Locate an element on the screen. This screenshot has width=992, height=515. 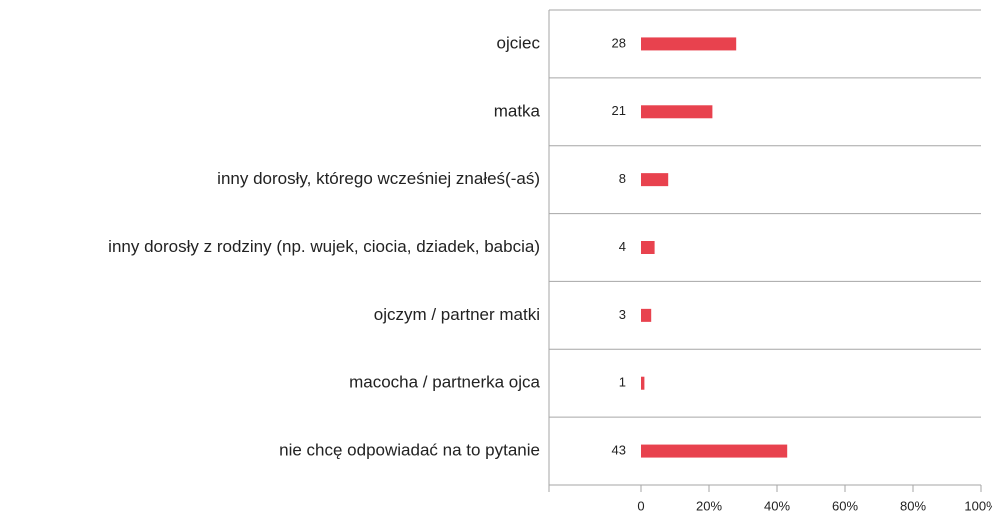
x-tick-label: 80% is located at coordinates (913, 505).